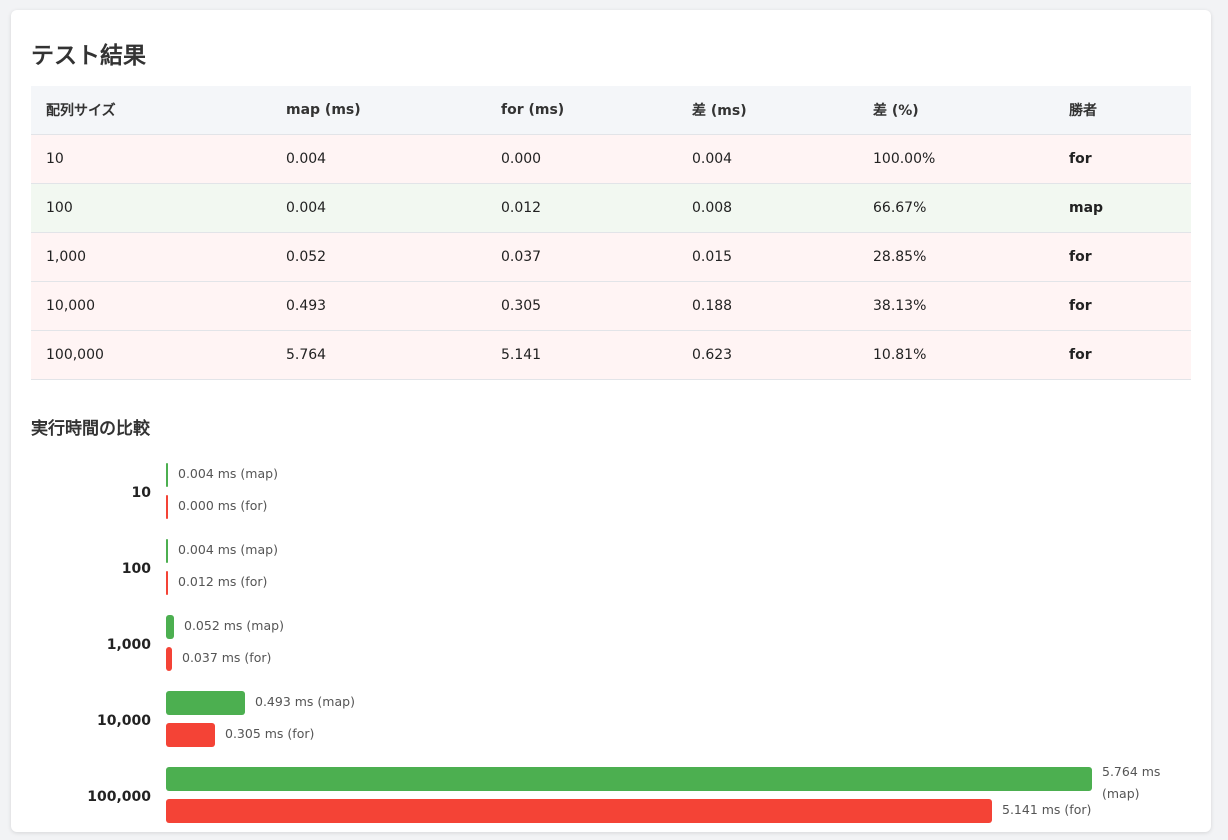 The image size is (1228, 840). Describe the element at coordinates (378, 257) in the screenshot. I see `cell-map: 0.052` at that location.